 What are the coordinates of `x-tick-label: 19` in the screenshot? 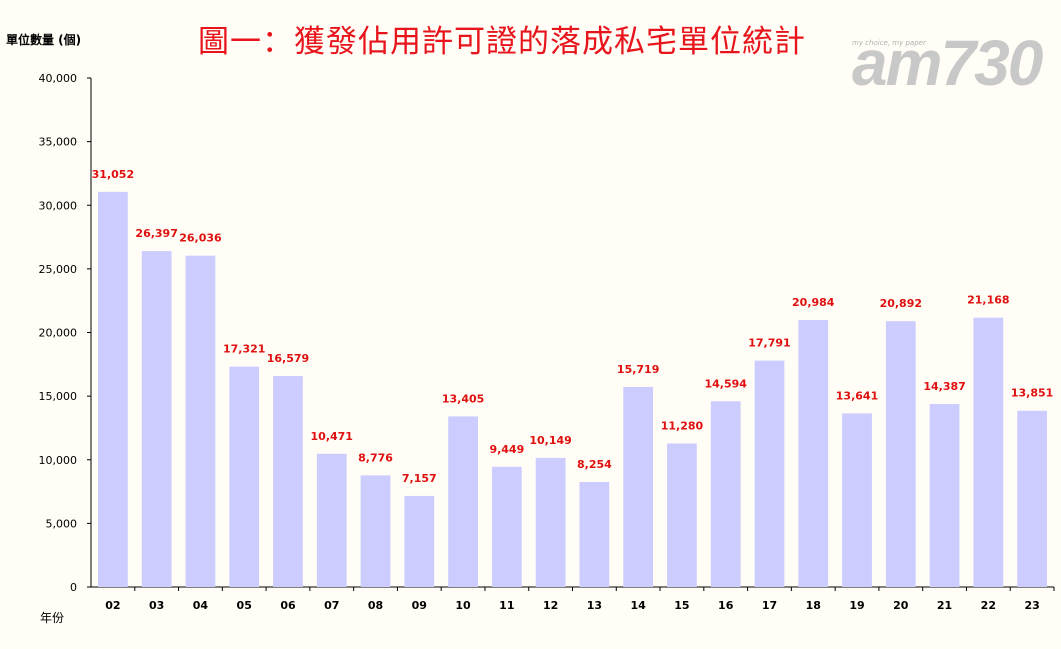 It's located at (856, 605).